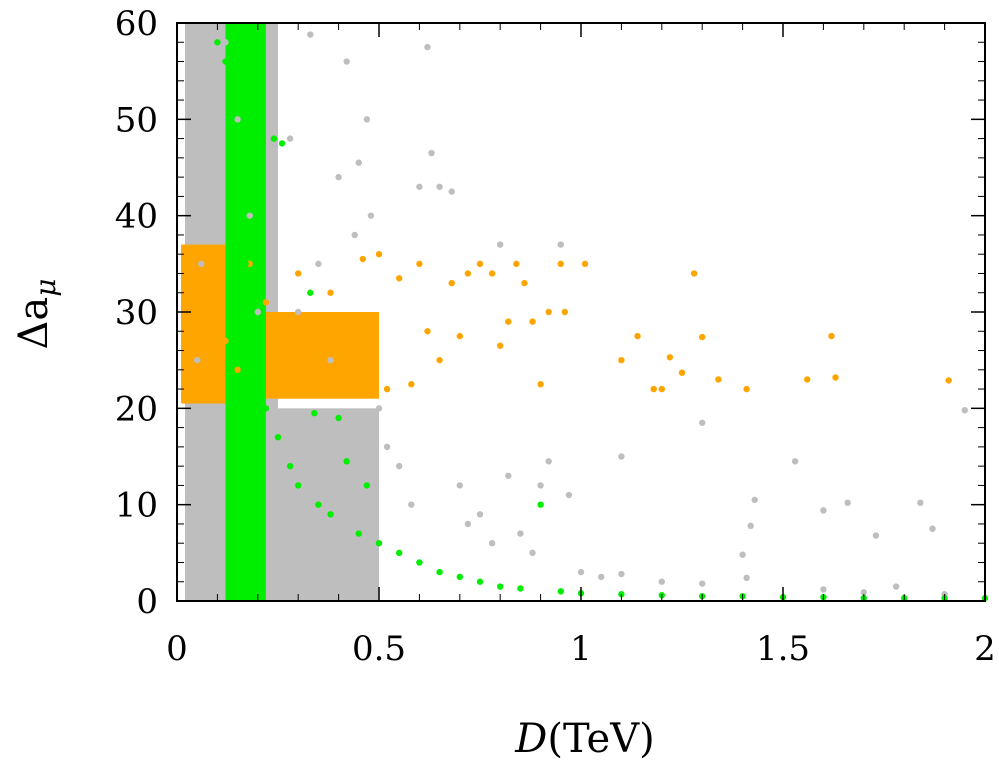  What do you see at coordinates (136, 217) in the screenshot?
I see `y-tick-label: 40` at bounding box center [136, 217].